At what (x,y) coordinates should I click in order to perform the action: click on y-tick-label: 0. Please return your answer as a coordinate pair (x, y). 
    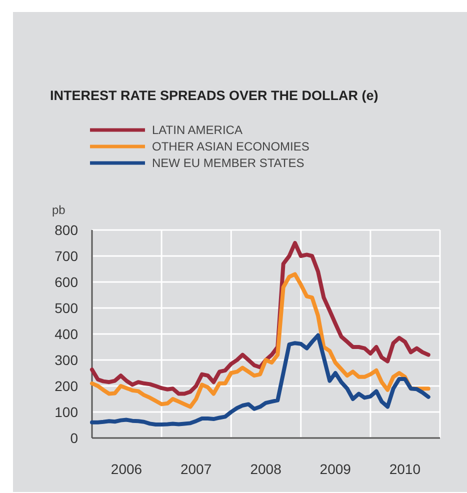
    Looking at the image, I should click on (74, 438).